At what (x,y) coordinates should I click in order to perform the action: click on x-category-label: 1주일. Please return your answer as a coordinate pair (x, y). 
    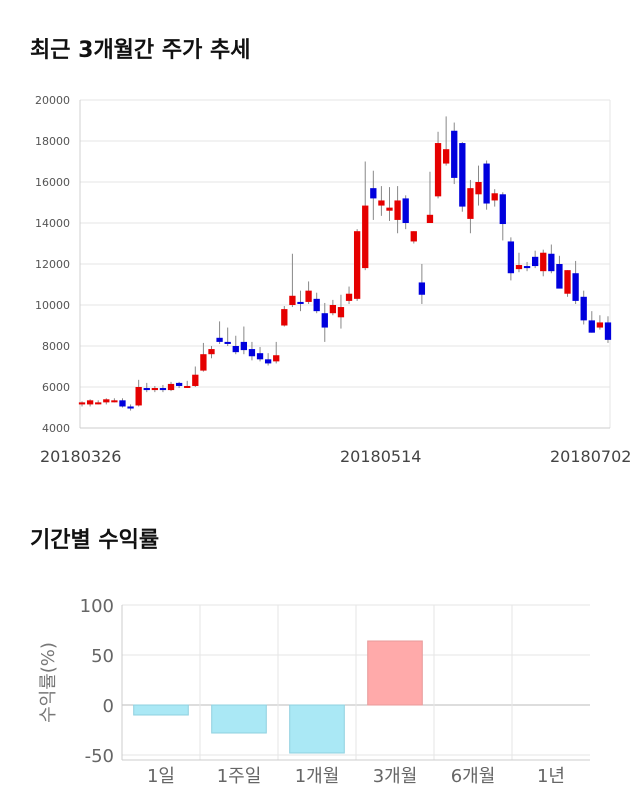
    Looking at the image, I should click on (239, 776).